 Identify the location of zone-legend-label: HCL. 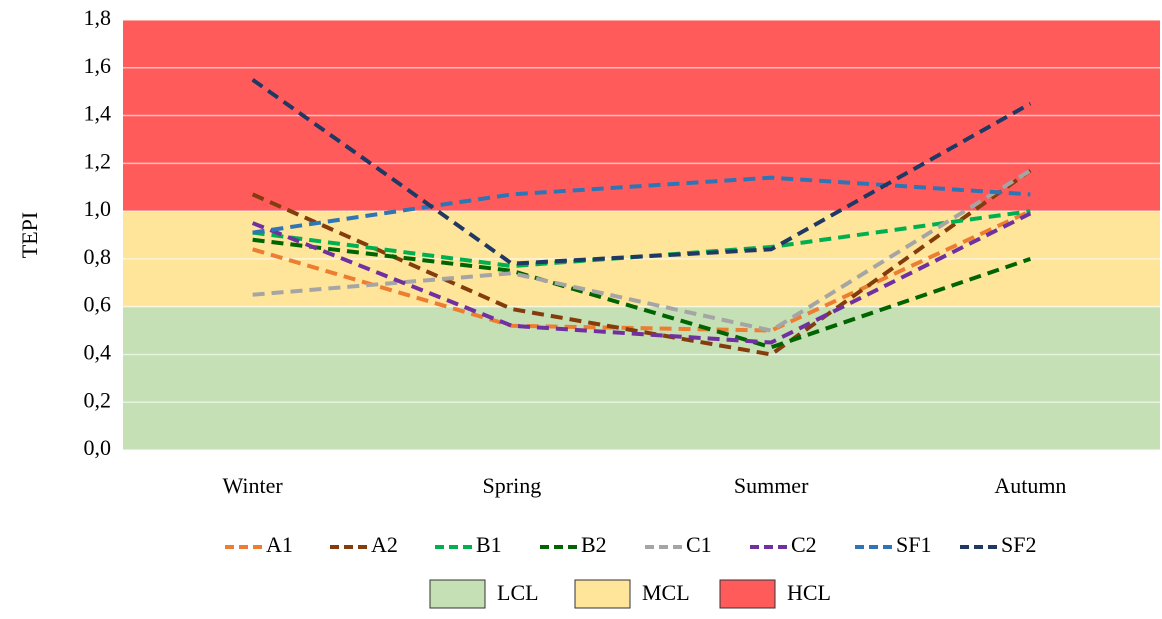
(809, 592).